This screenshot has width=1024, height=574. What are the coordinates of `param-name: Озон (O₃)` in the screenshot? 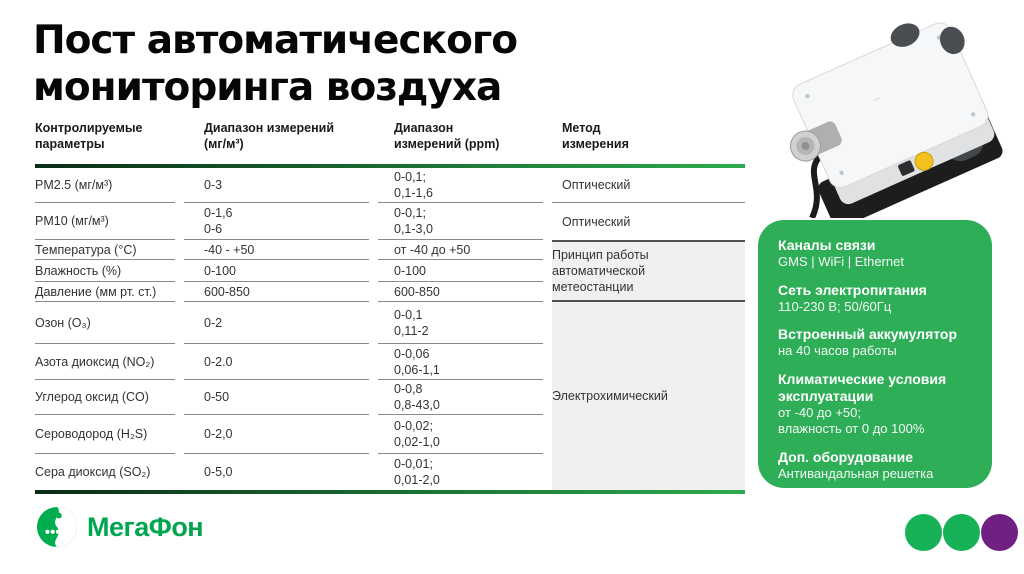 It's located at (105, 323).